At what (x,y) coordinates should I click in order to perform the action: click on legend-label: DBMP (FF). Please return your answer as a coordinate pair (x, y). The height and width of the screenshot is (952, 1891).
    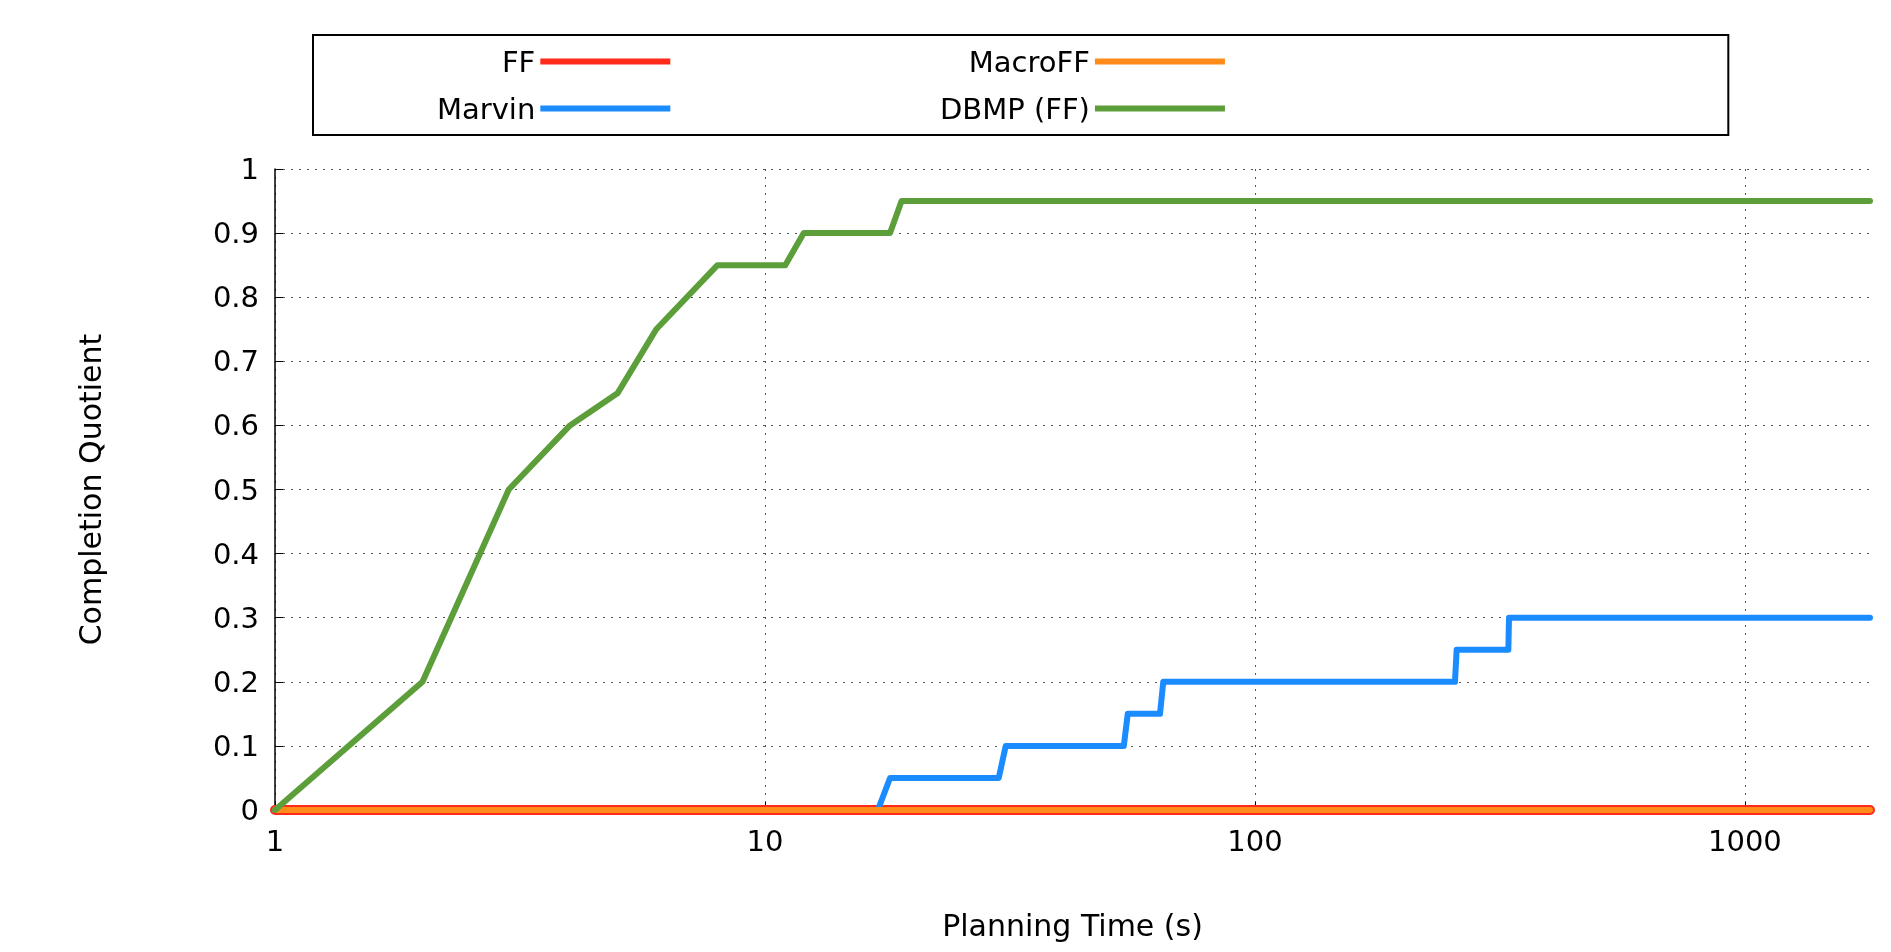
    Looking at the image, I should click on (1014, 108).